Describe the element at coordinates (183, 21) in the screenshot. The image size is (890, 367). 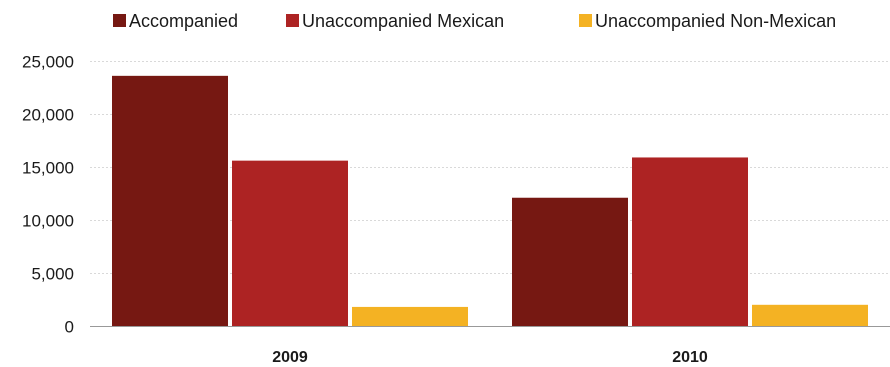
I see `legend-label: Accompanied` at that location.